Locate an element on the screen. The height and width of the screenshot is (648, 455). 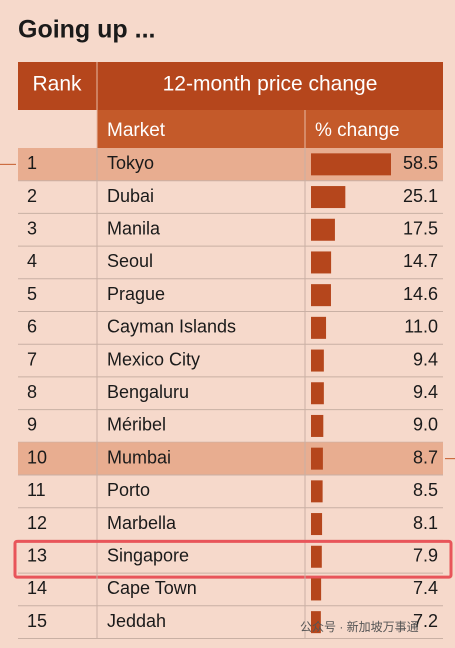
market: Bengaluru is located at coordinates (148, 392).